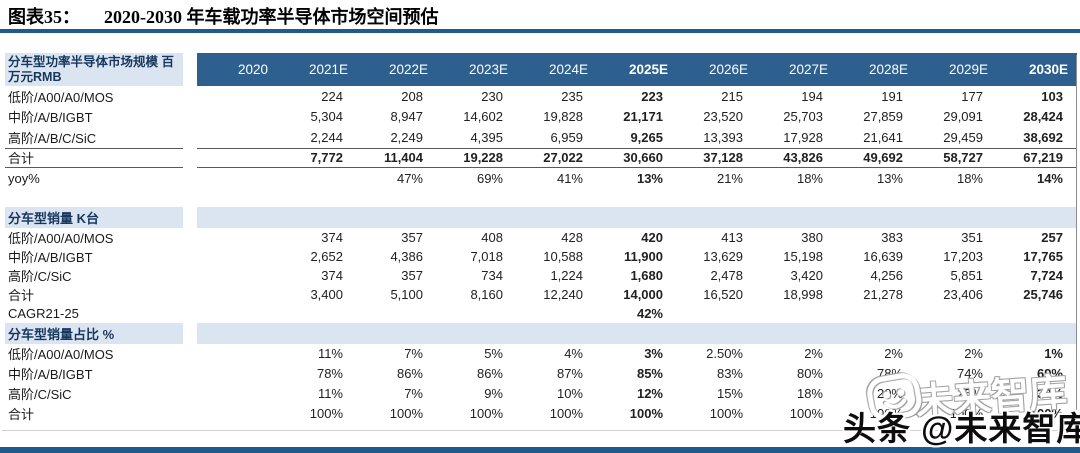 This screenshot has width=1080, height=453. What do you see at coordinates (572, 96) in the screenshot?
I see `table-cell: 235` at bounding box center [572, 96].